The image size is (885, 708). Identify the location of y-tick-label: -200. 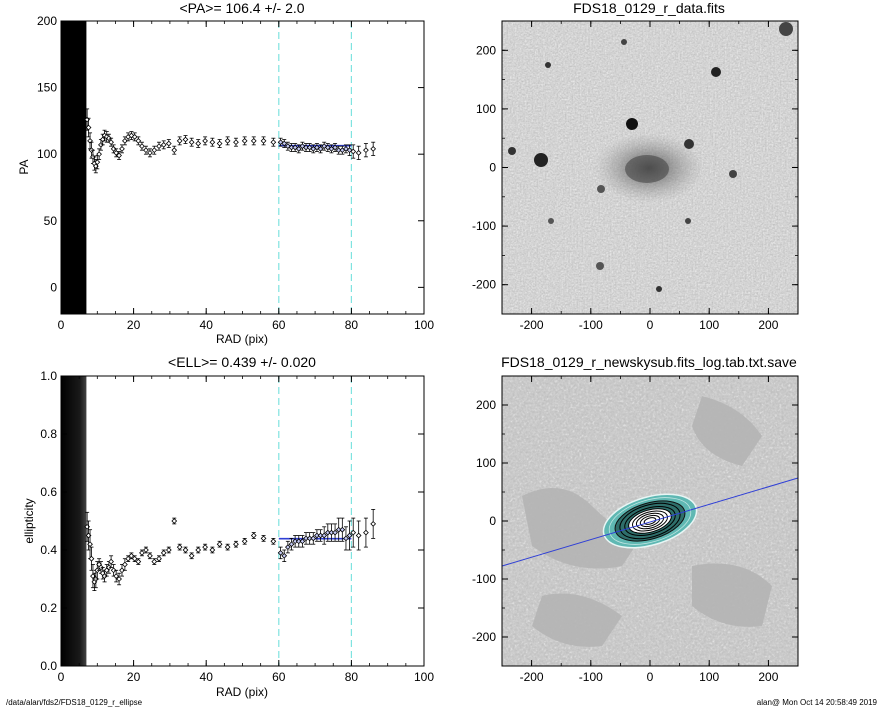
(484, 285).